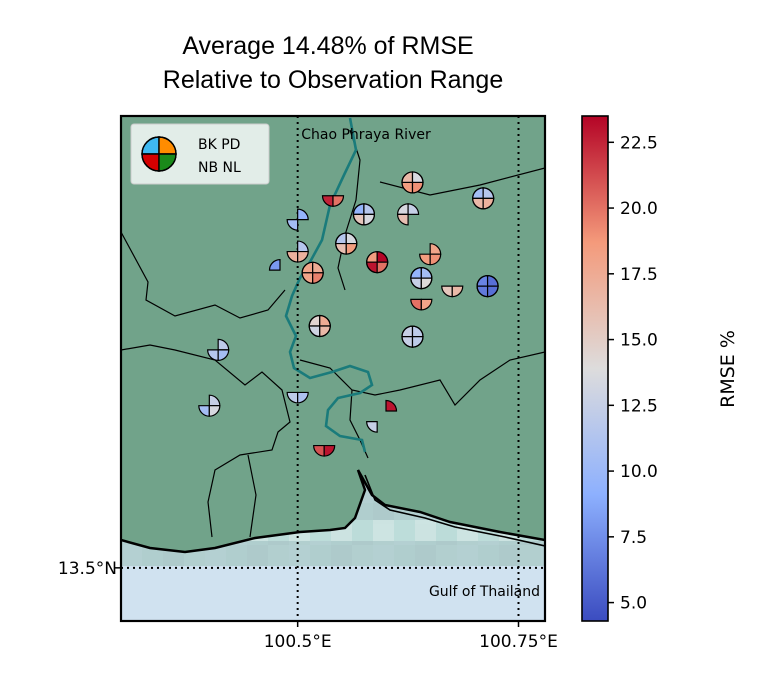  Describe the element at coordinates (219, 168) in the screenshot. I see `legend-line-2: NB NL` at that location.